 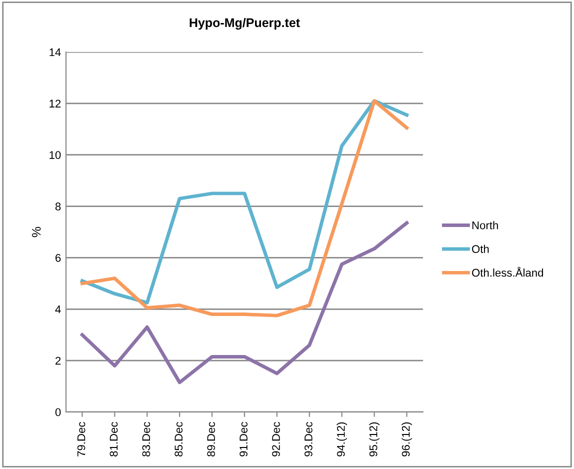 What do you see at coordinates (276, 439) in the screenshot?
I see `x-tick-label: 92.Dec` at bounding box center [276, 439].